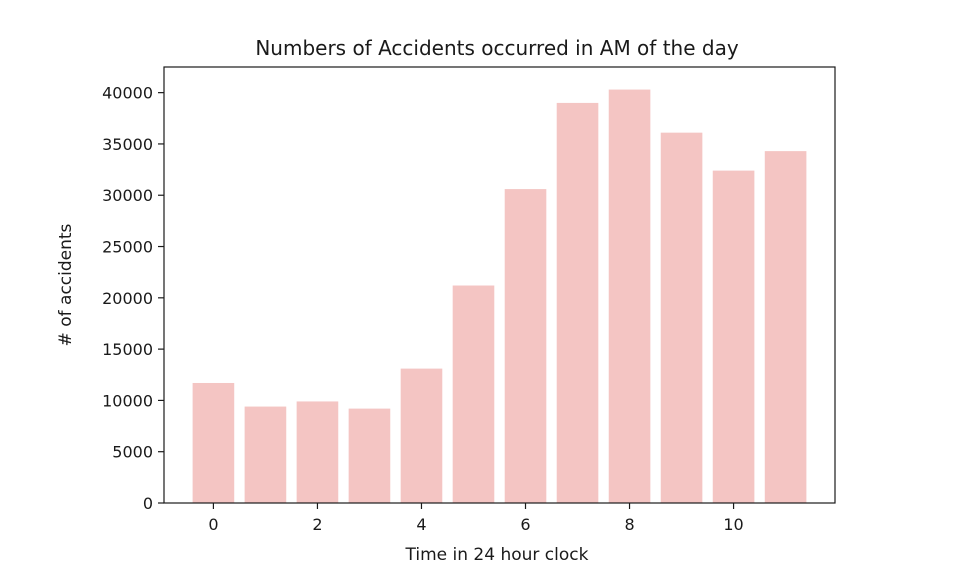  I want to click on y-tick-label-15000: 15000, so click(127, 349).